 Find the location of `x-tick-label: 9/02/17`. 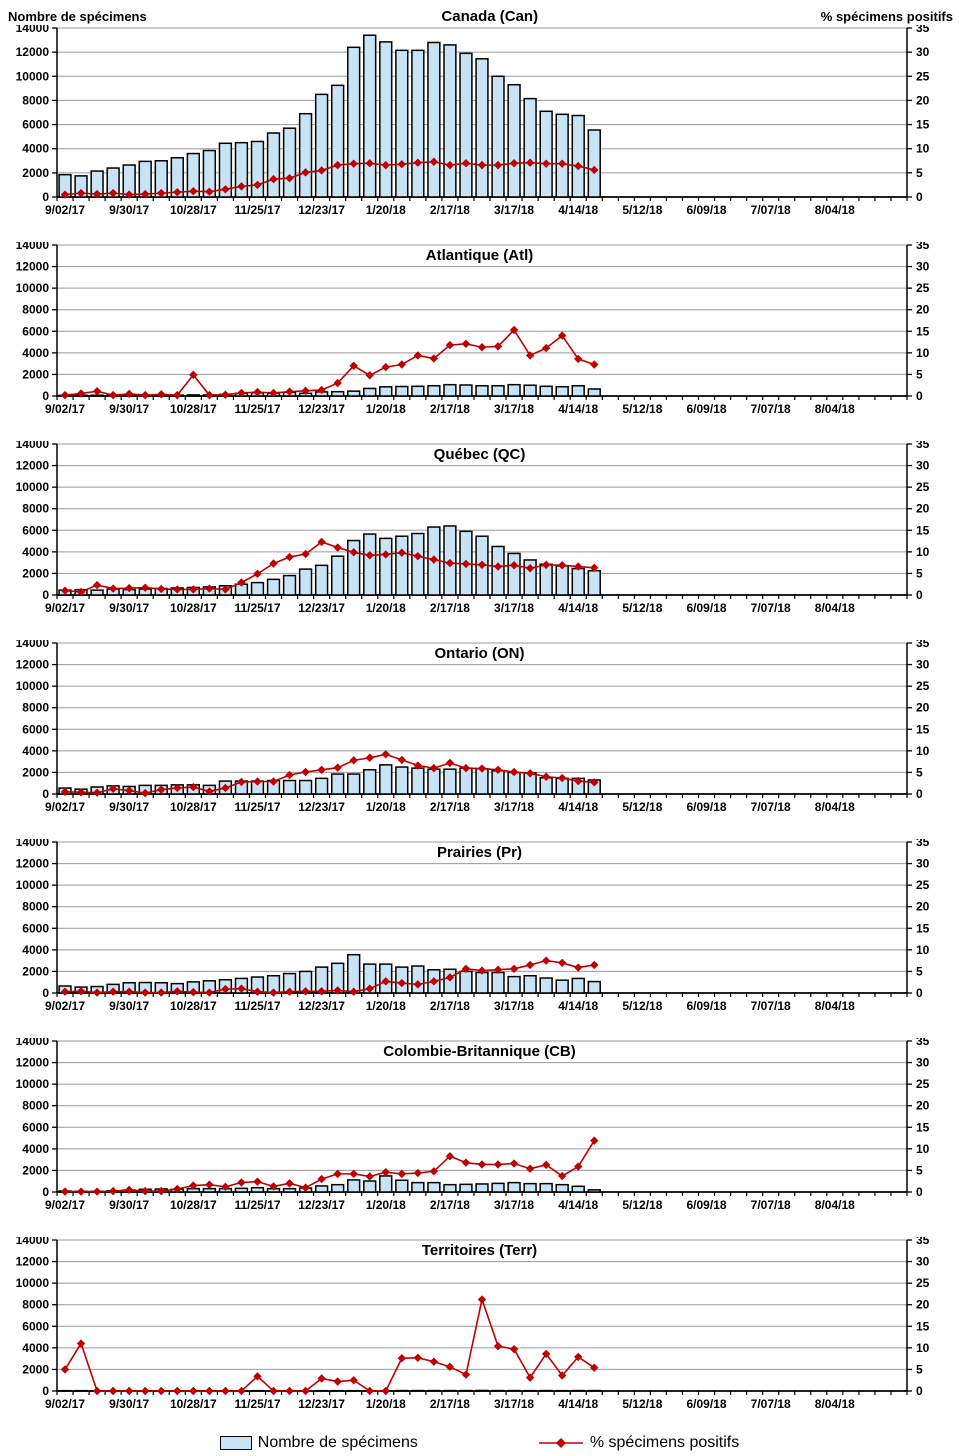

x-tick-label: 9/02/17 is located at coordinates (65, 210).